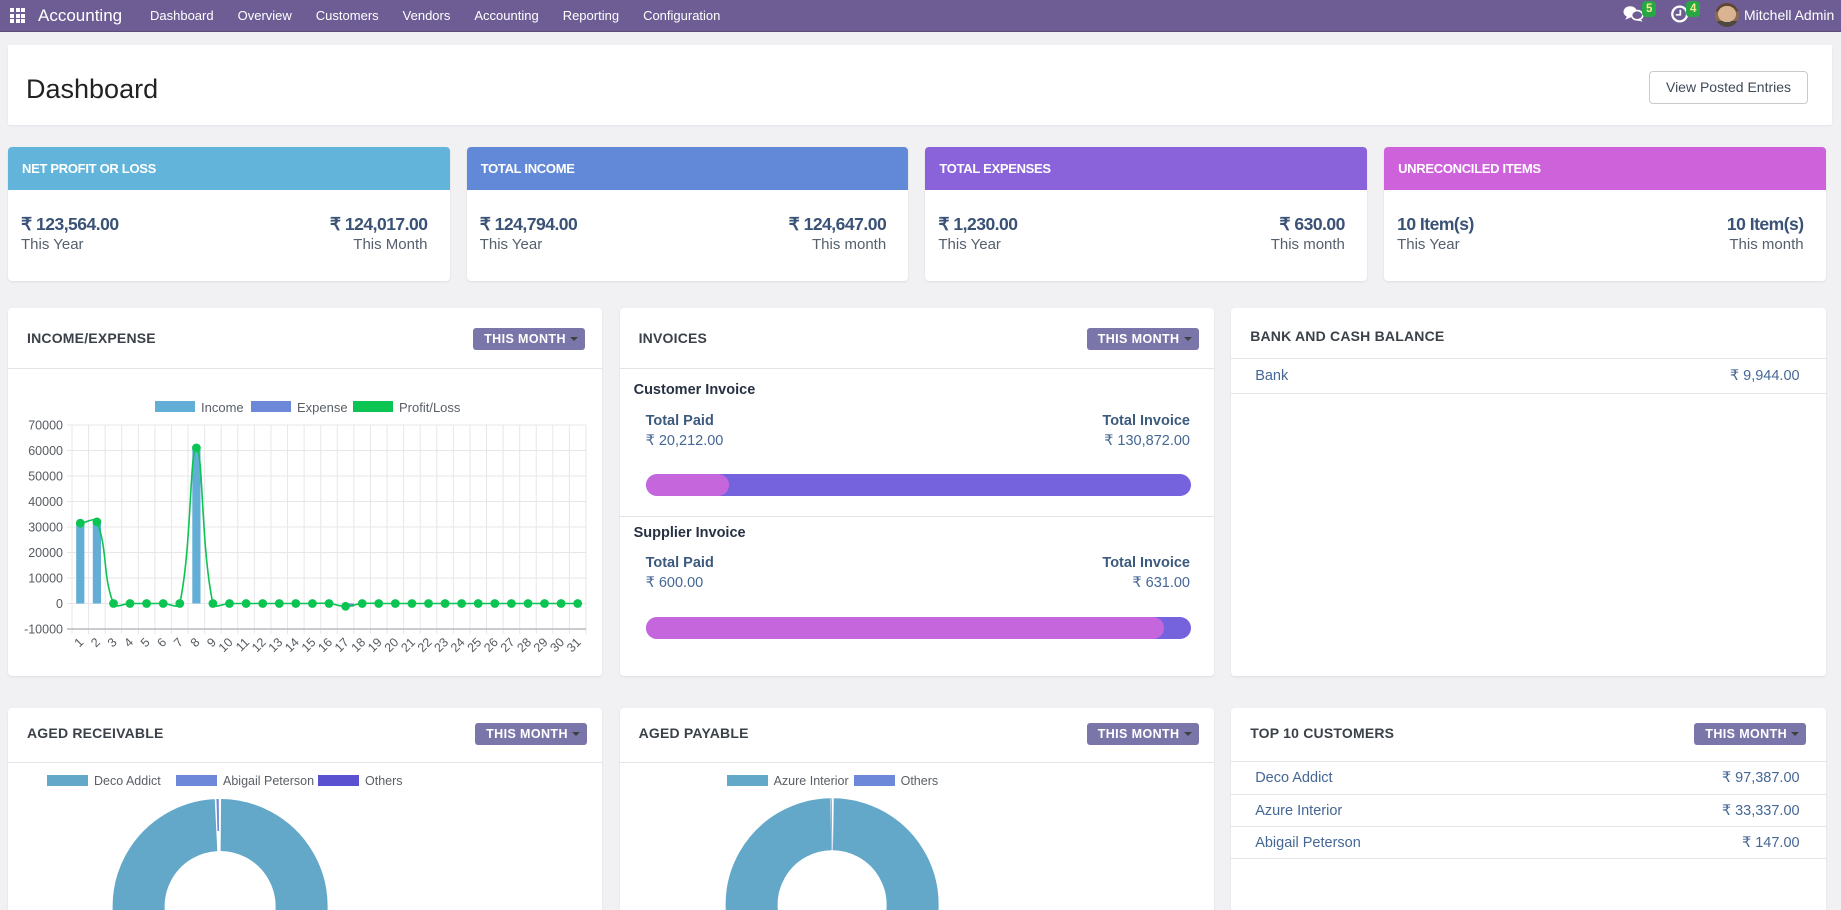 This screenshot has width=1841, height=910. I want to click on svg-text: 2, so click(95, 642).